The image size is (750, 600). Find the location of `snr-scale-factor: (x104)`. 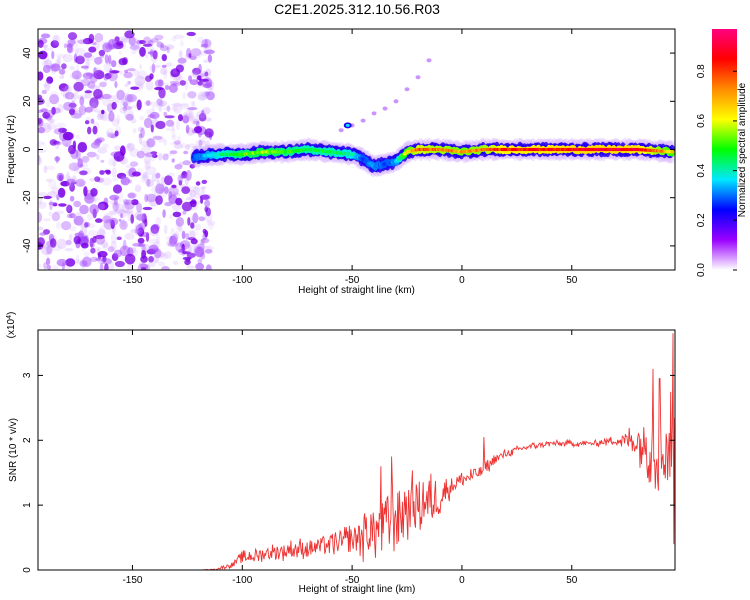

snr-scale-factor: (x104) is located at coordinates (12, 325).